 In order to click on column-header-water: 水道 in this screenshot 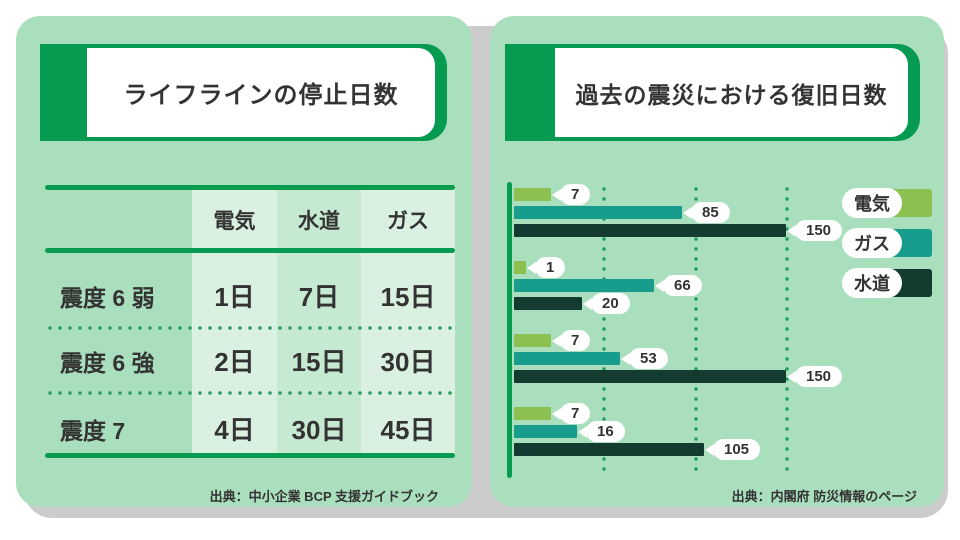, I will do `click(319, 221)`.